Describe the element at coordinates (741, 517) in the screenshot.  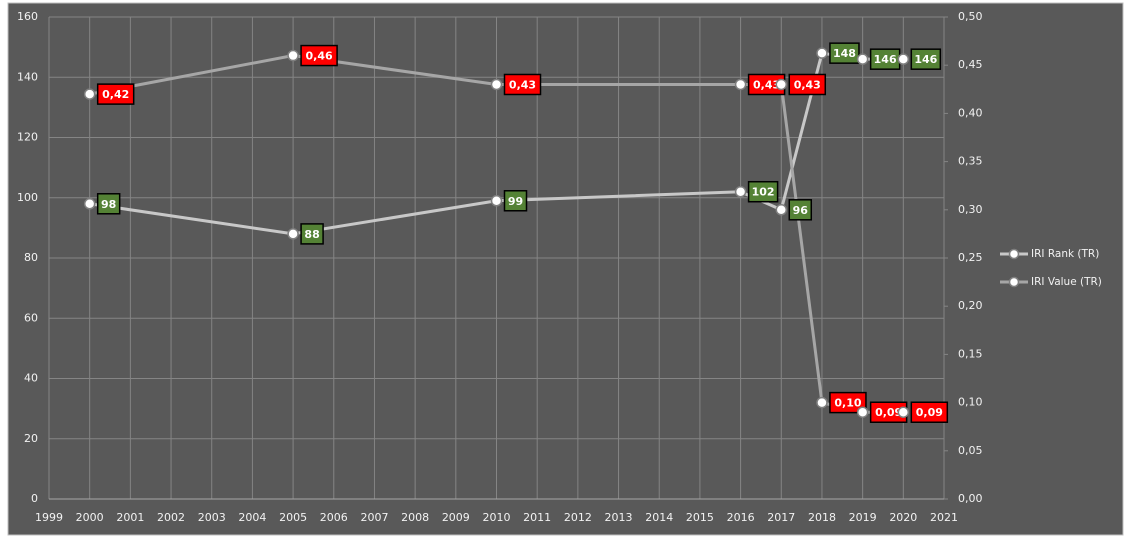
I see `x-tick-label: 2016` at that location.